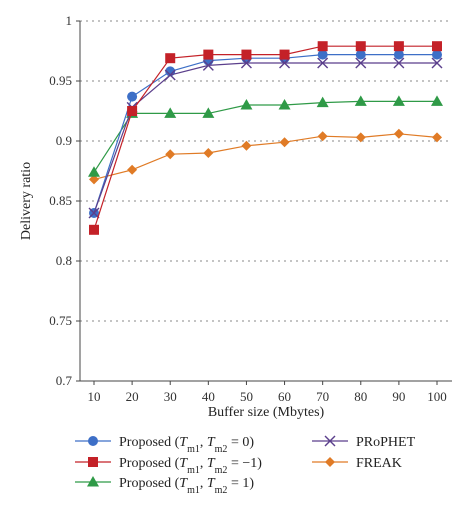  I want to click on y-tick-label: 0.9, so click(64, 140).